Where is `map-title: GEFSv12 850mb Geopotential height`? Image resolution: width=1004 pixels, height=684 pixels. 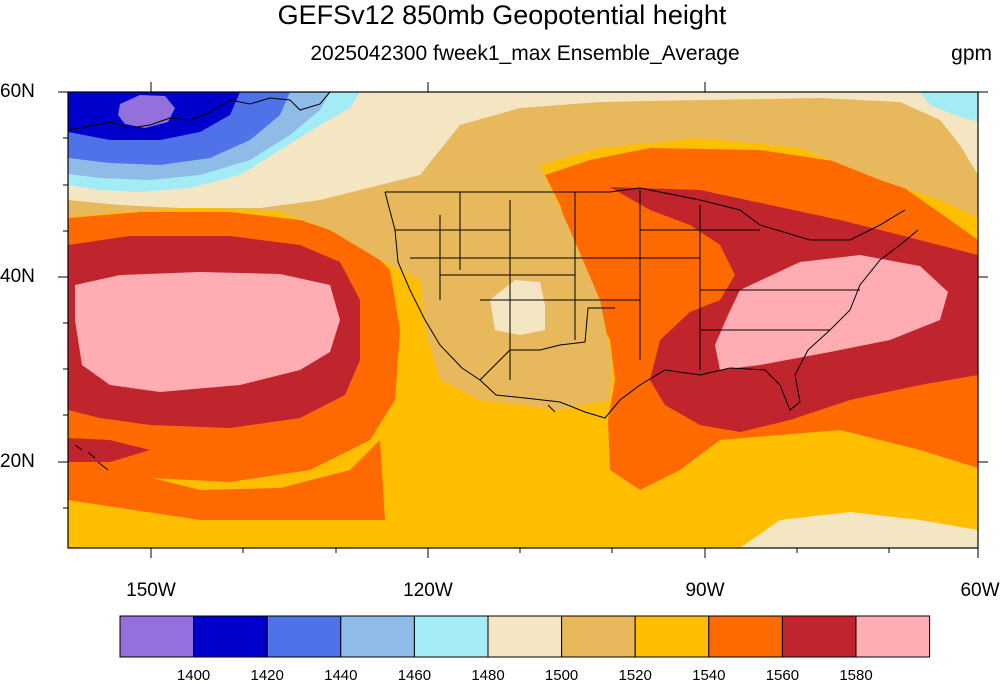 map-title: GEFSv12 850mb Geopotential height is located at coordinates (502, 15).